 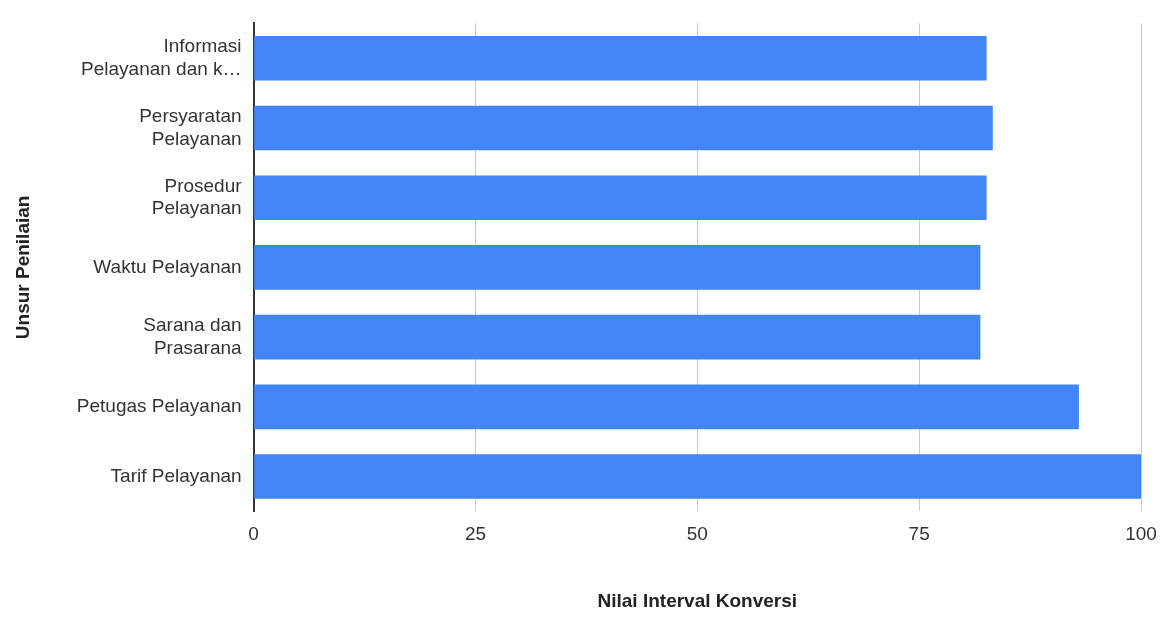 What do you see at coordinates (697, 534) in the screenshot?
I see `x-tick-label: 50` at bounding box center [697, 534].